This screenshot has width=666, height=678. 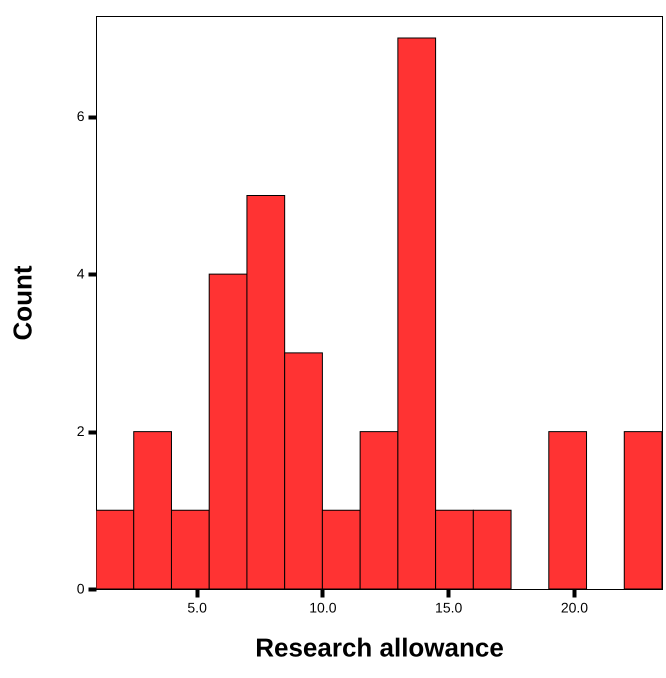 I want to click on y-tick-label: 0, so click(x=80, y=588).